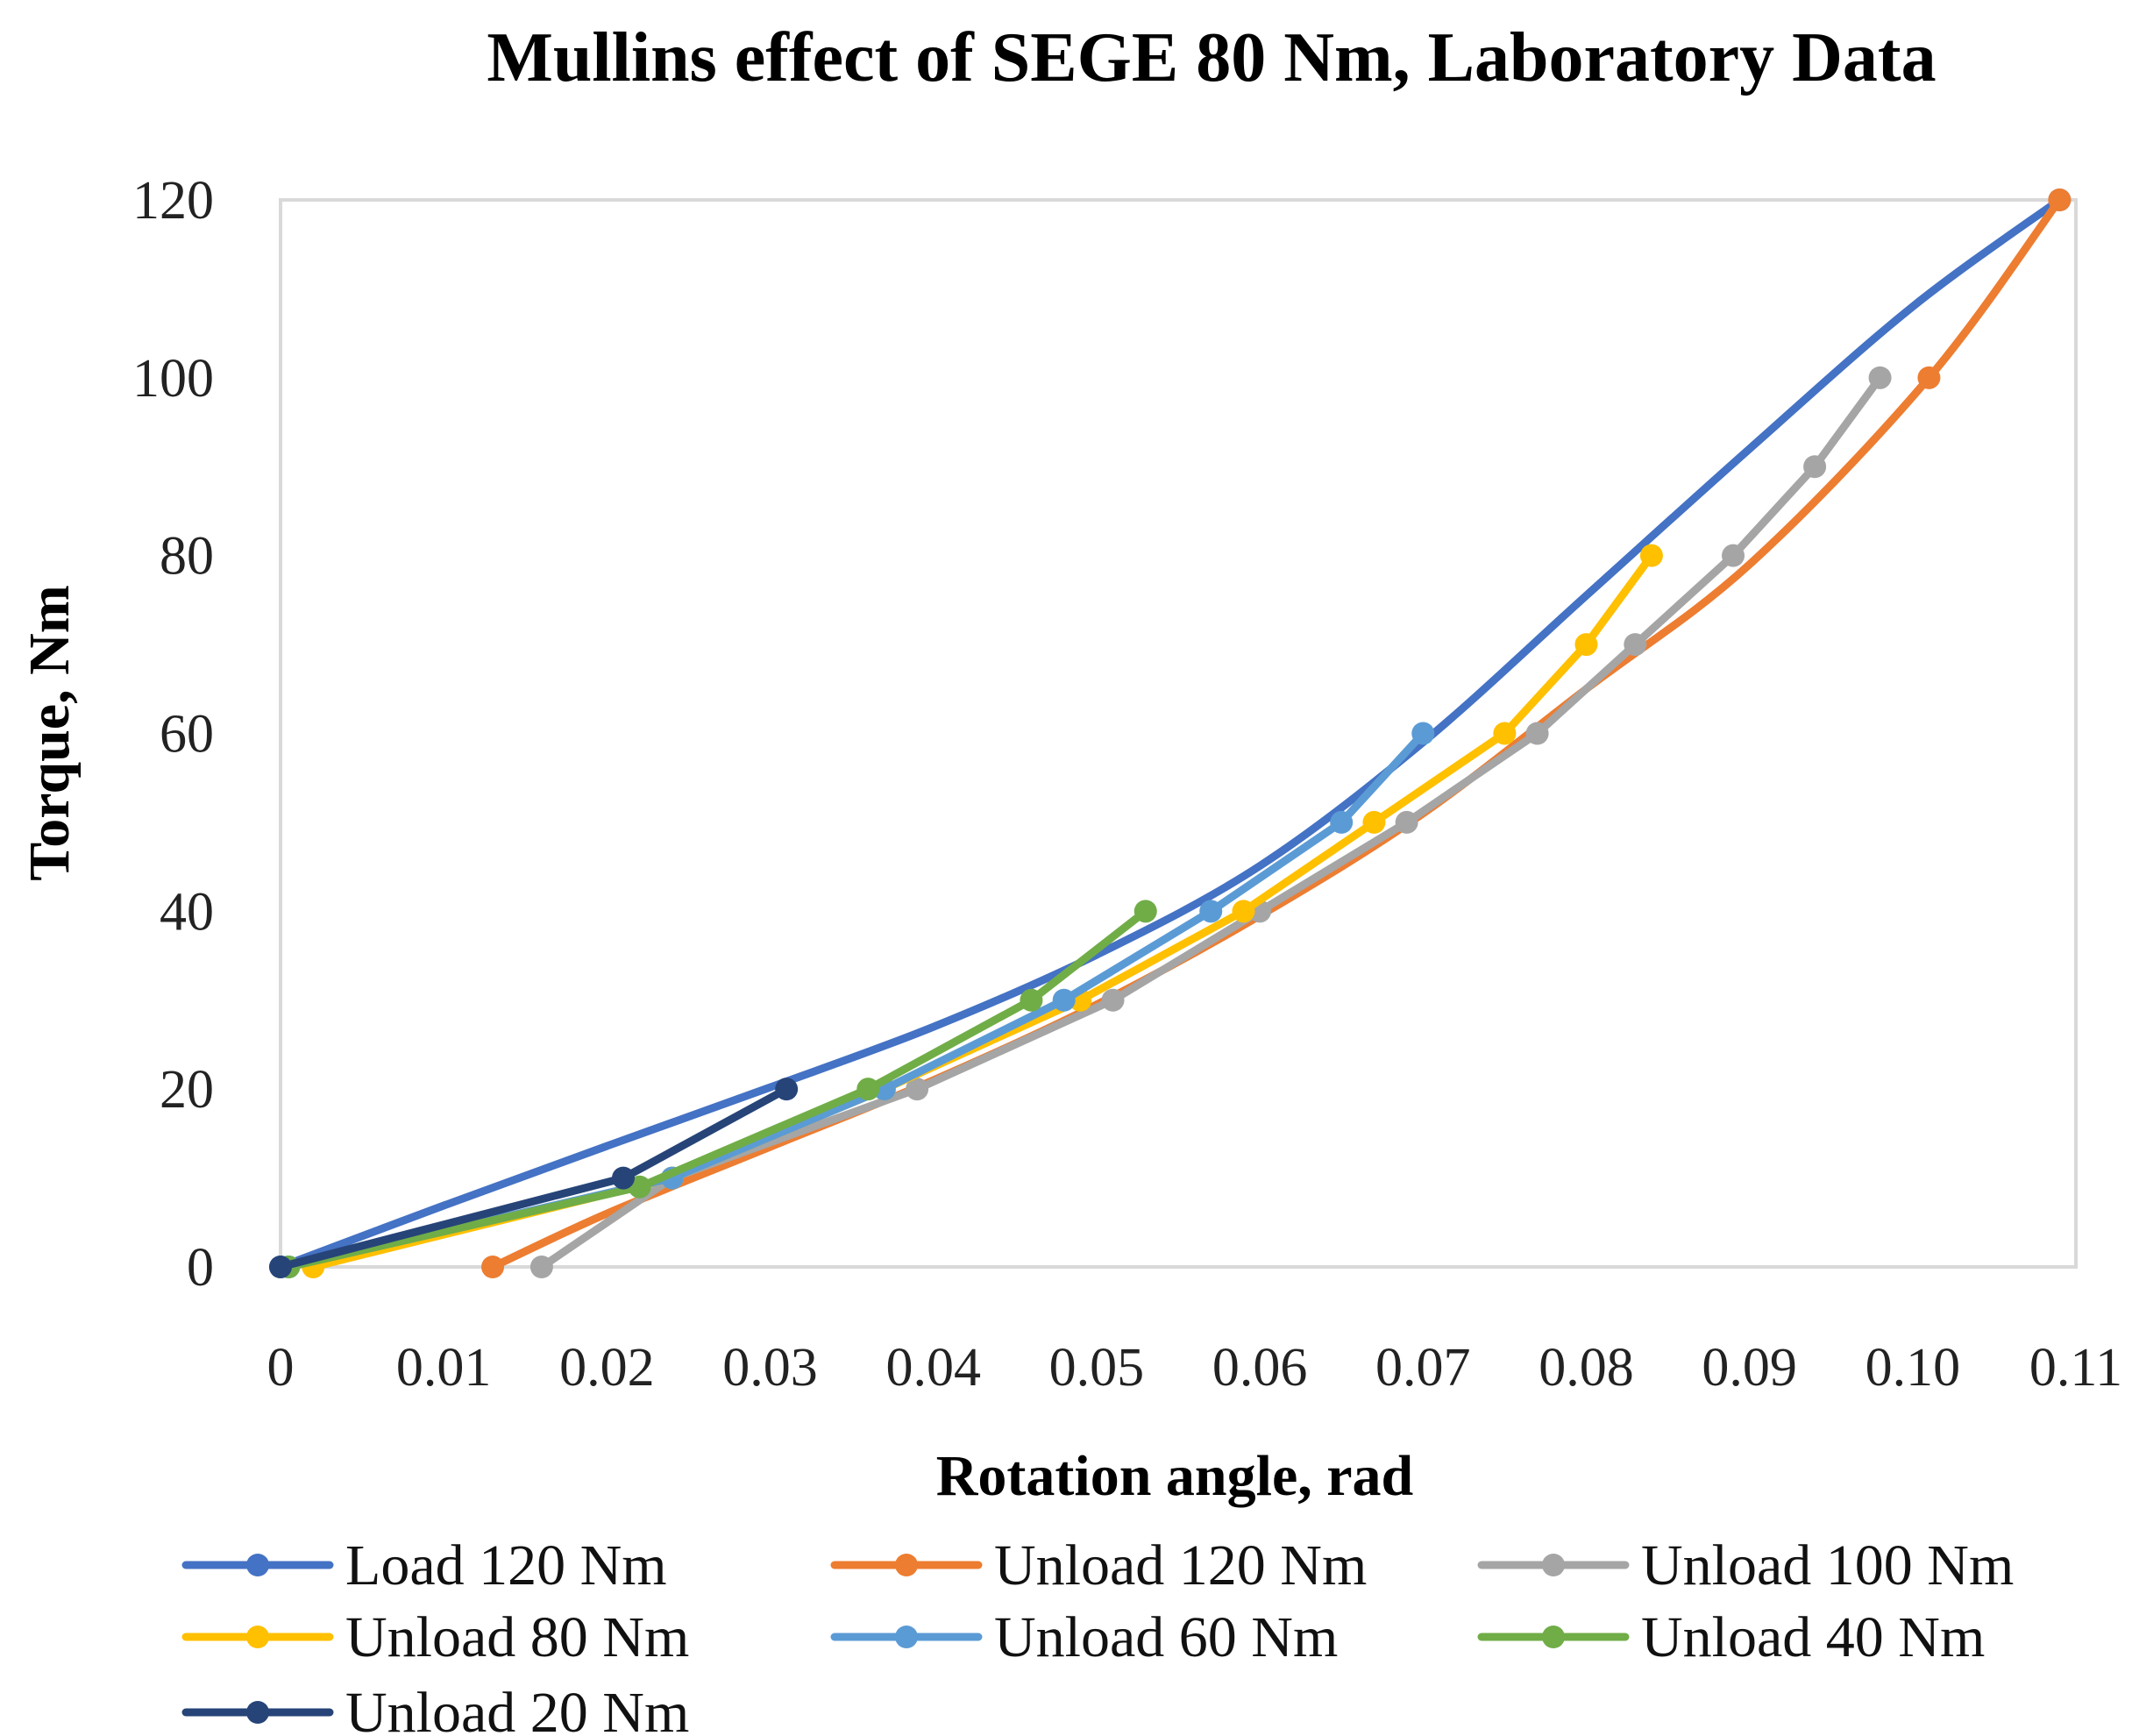 The image size is (2132, 1736). What do you see at coordinates (1813, 1637) in the screenshot?
I see `legend-label: Unload 40 Nm` at bounding box center [1813, 1637].